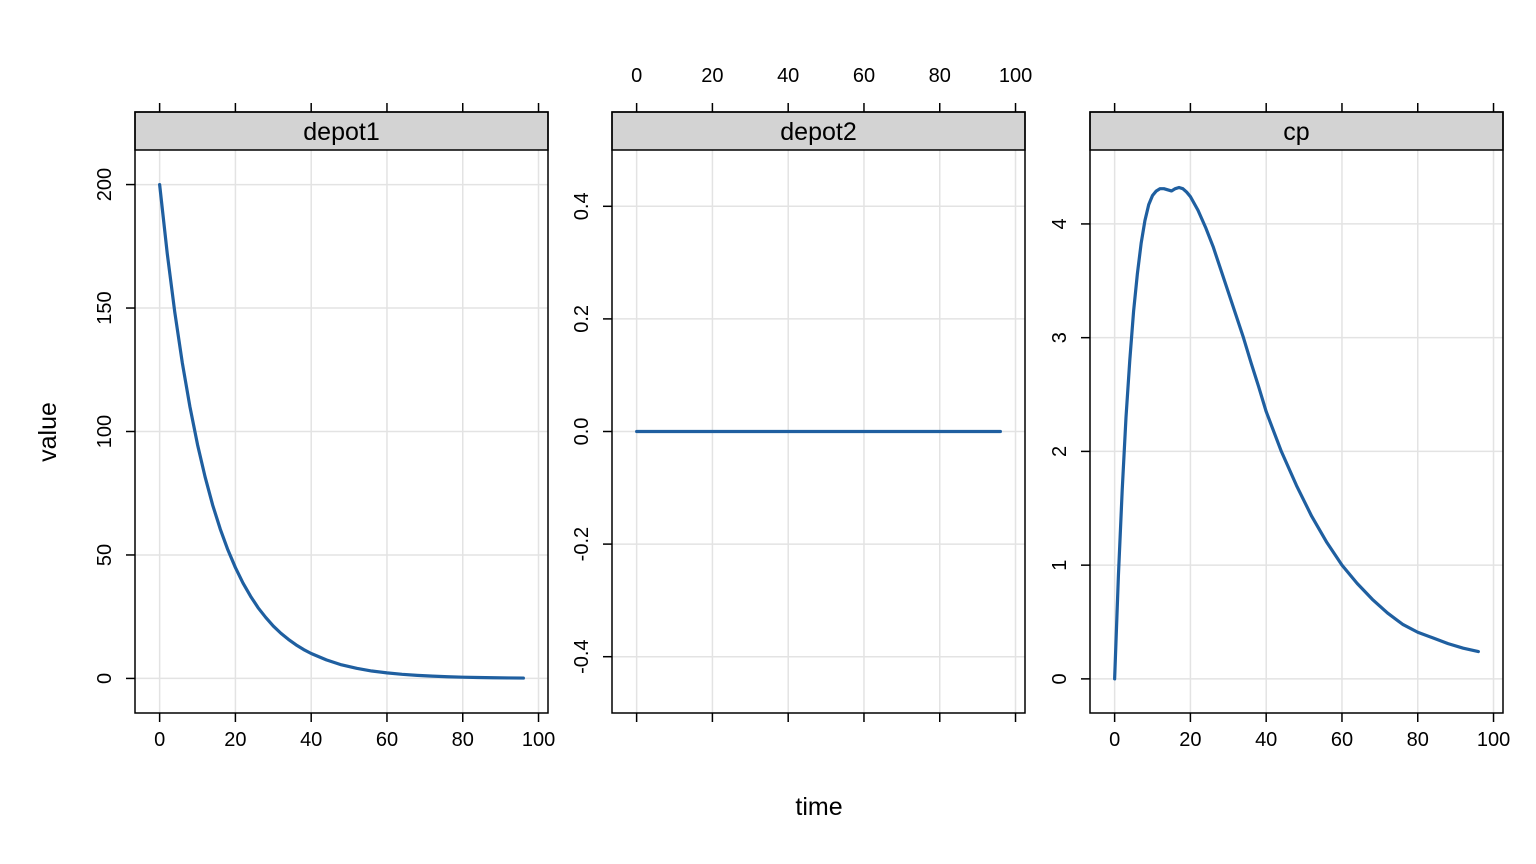  I want to click on strip-label-depot1: depot1, so click(341, 132).